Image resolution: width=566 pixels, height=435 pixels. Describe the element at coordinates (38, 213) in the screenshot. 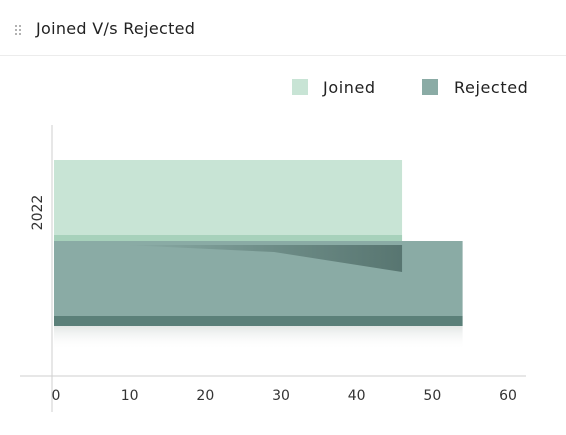

I see `y-category-label: 2022` at that location.